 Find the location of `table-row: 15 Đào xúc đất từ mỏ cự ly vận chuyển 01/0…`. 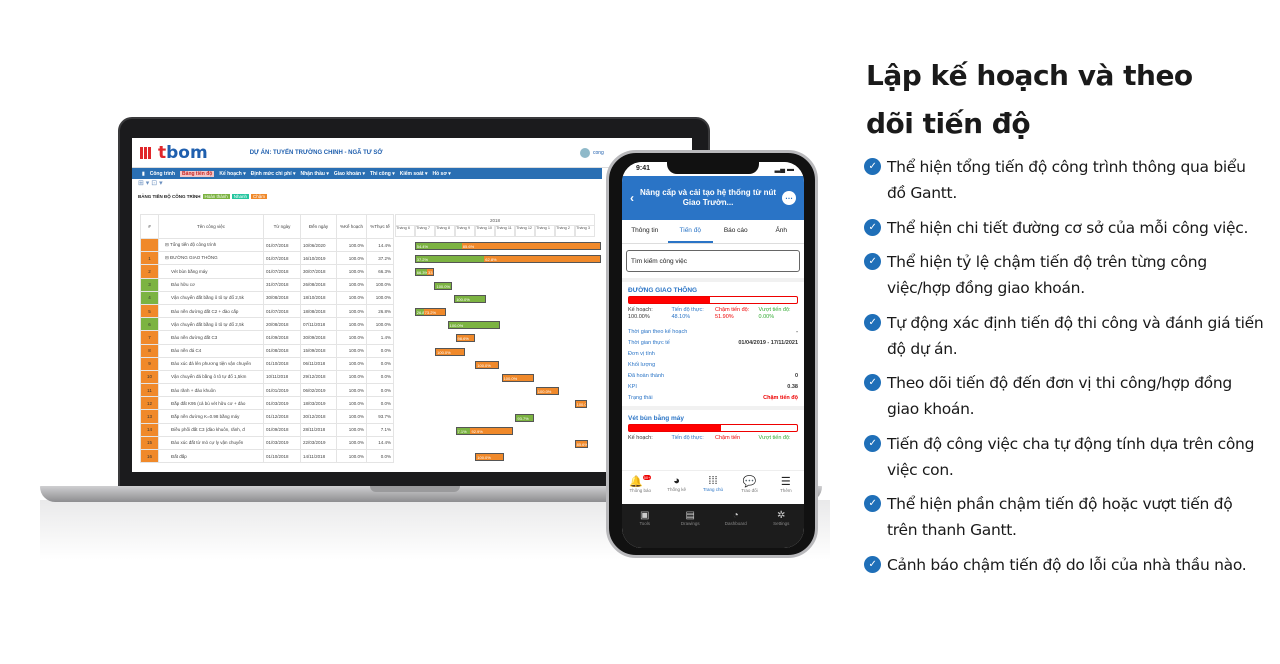

table-row: 15 Đào xúc đất từ mỏ cự ly vận chuyển 01/0… is located at coordinates (267, 443).